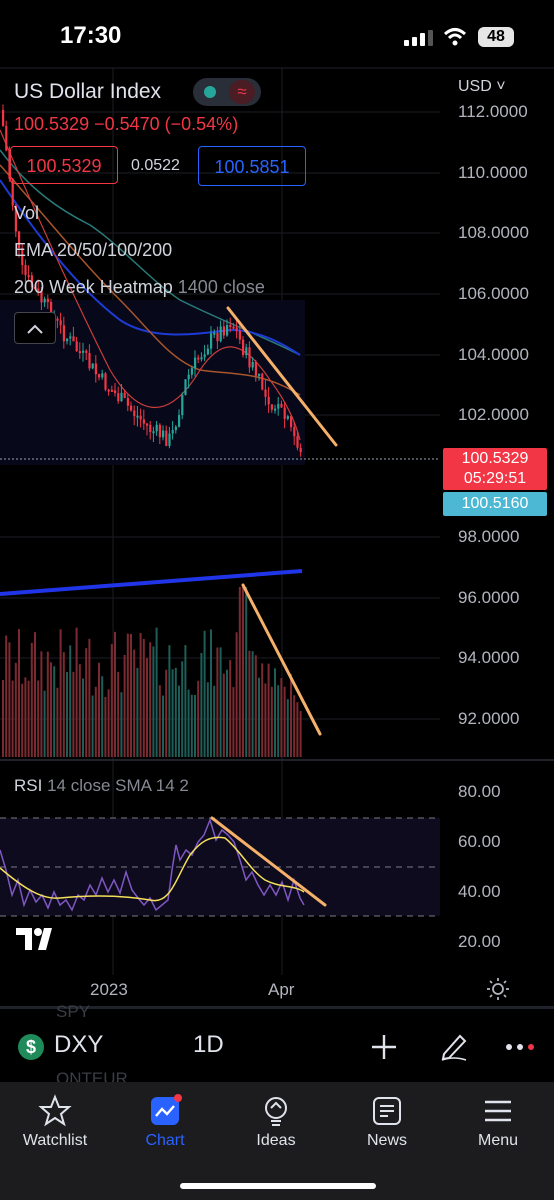  What do you see at coordinates (208, 1044) in the screenshot?
I see `timeframe-button: 1D` at bounding box center [208, 1044].